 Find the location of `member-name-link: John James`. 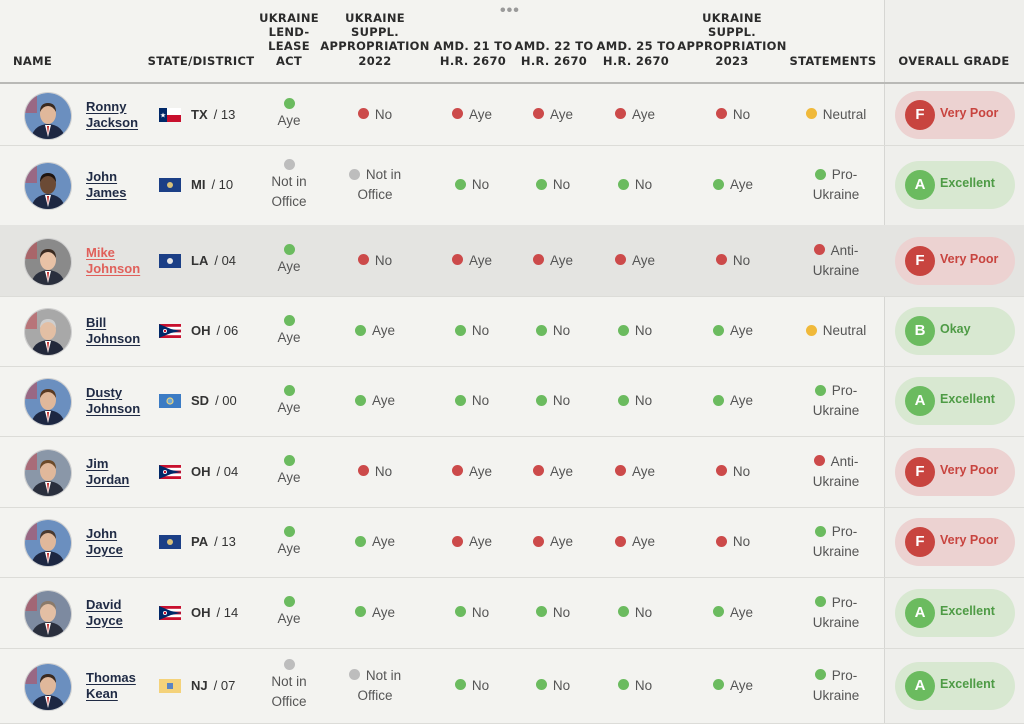

member-name-link: John James is located at coordinates (106, 184).